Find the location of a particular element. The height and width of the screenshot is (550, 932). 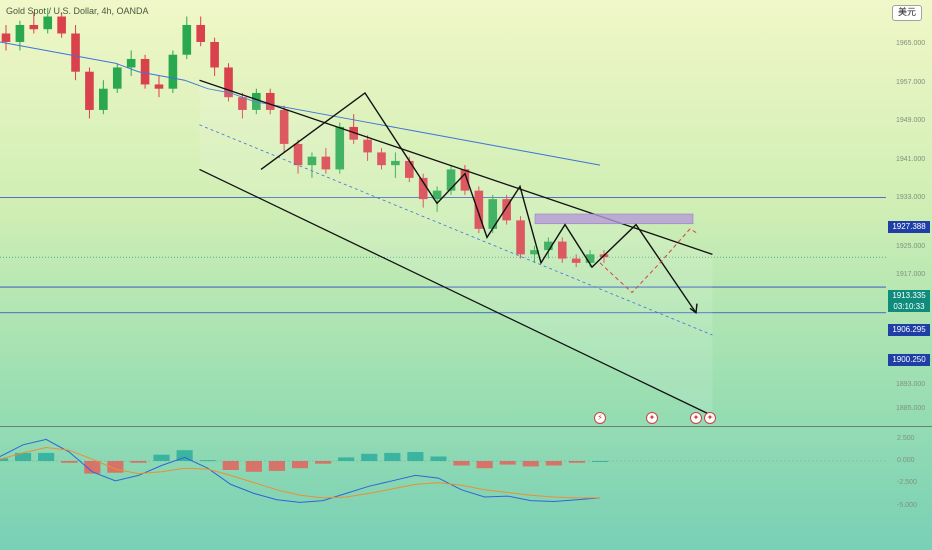

projection-arrowhead is located at coordinates (693, 309).